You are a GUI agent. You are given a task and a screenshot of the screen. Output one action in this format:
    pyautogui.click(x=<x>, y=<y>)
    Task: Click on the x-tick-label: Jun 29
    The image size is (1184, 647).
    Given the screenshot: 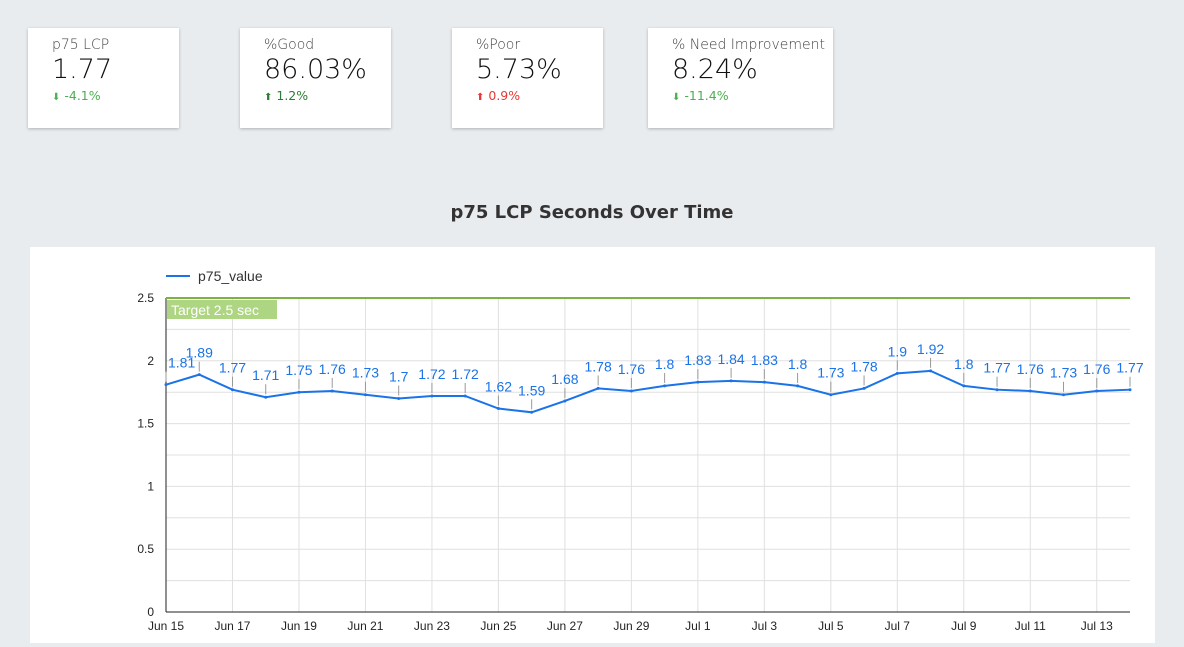 What is the action you would take?
    pyautogui.click(x=631, y=626)
    